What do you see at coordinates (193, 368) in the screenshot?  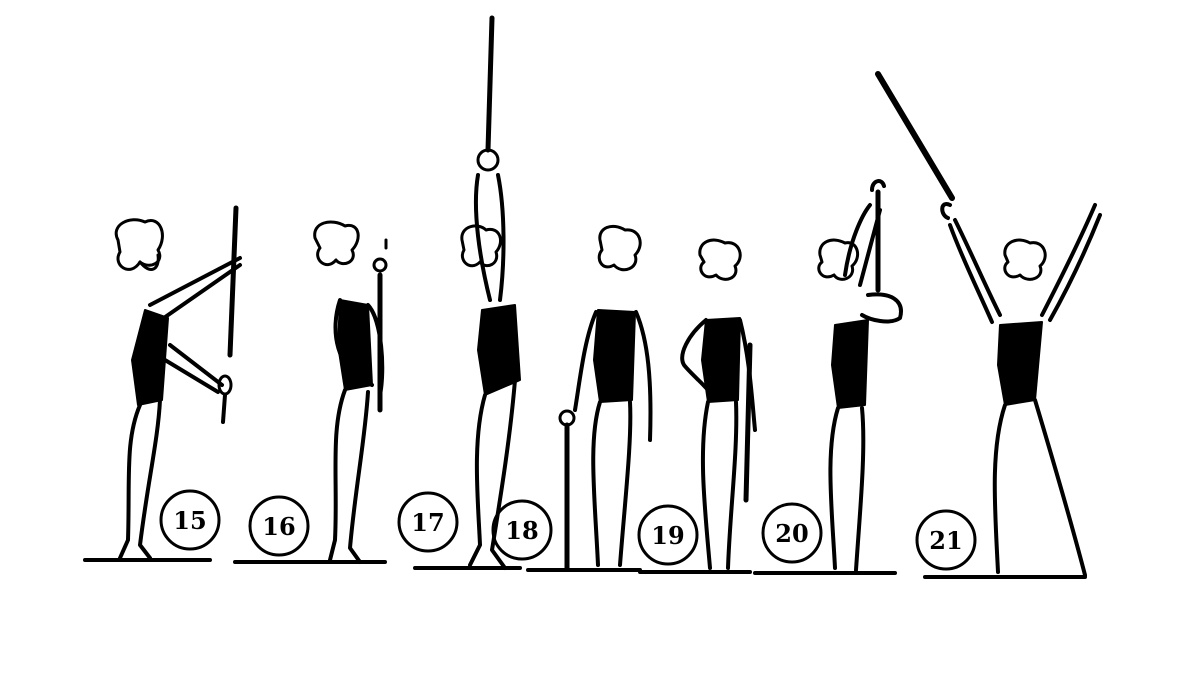 I see `arm-down` at bounding box center [193, 368].